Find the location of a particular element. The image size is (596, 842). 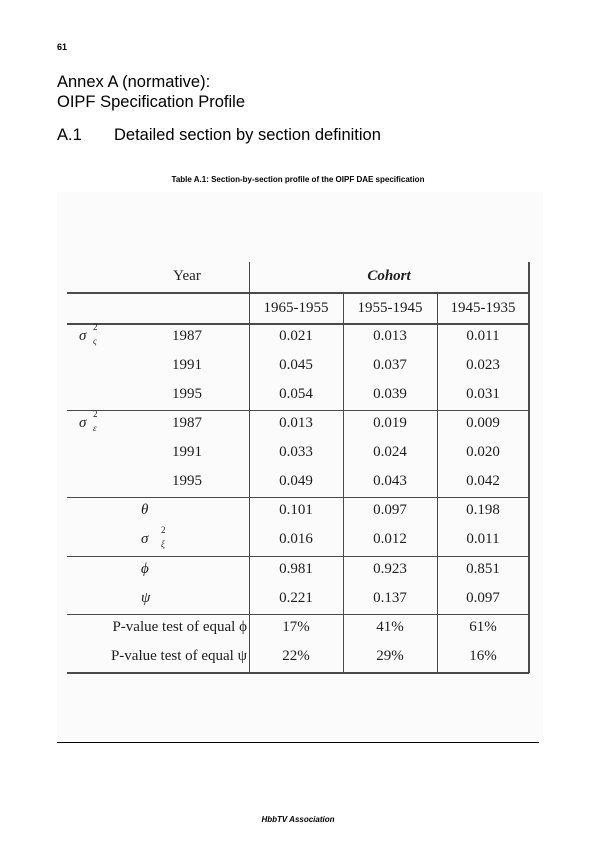

footer-text: HbbTV Association is located at coordinates (298, 819).